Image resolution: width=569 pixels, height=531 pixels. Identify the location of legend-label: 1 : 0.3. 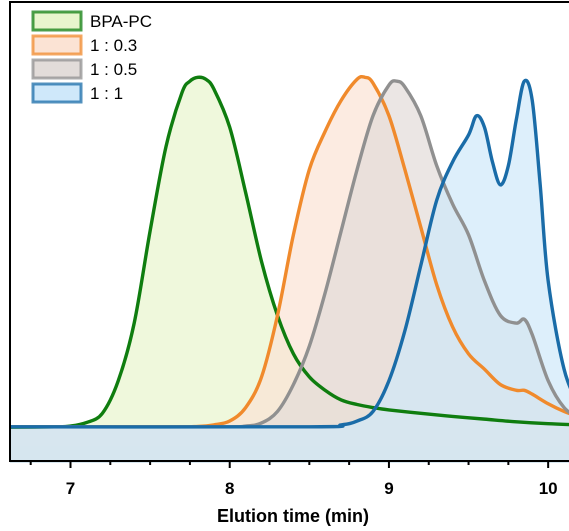
(113, 45).